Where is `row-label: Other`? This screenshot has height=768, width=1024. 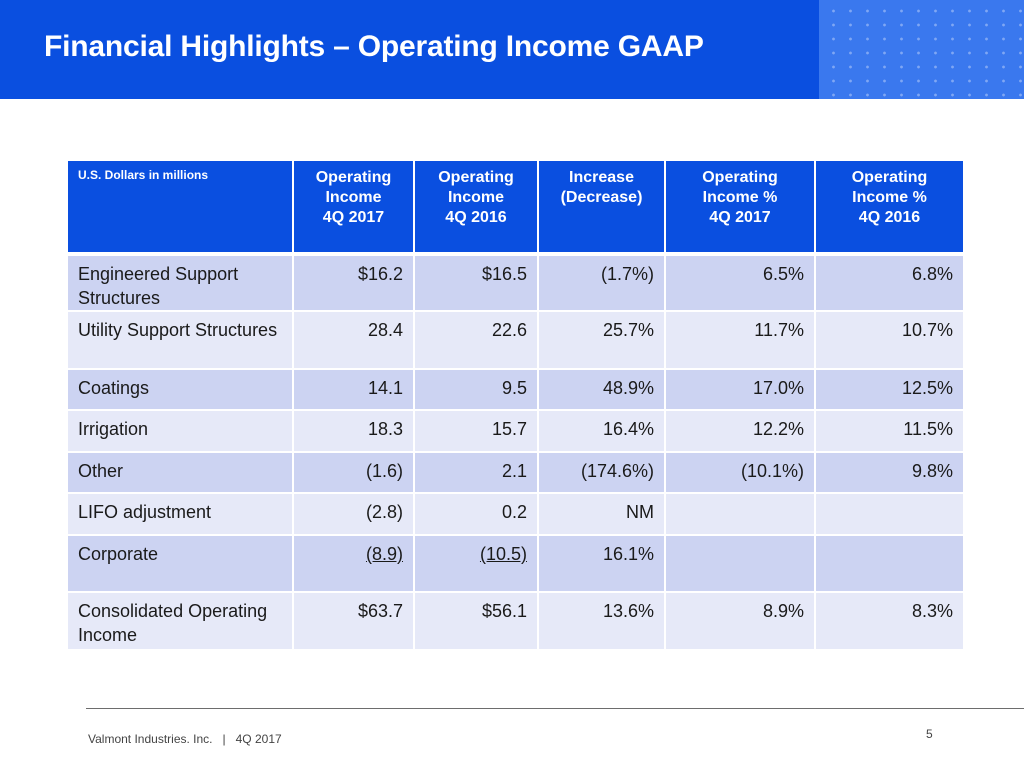
row-label: Other is located at coordinates (181, 473).